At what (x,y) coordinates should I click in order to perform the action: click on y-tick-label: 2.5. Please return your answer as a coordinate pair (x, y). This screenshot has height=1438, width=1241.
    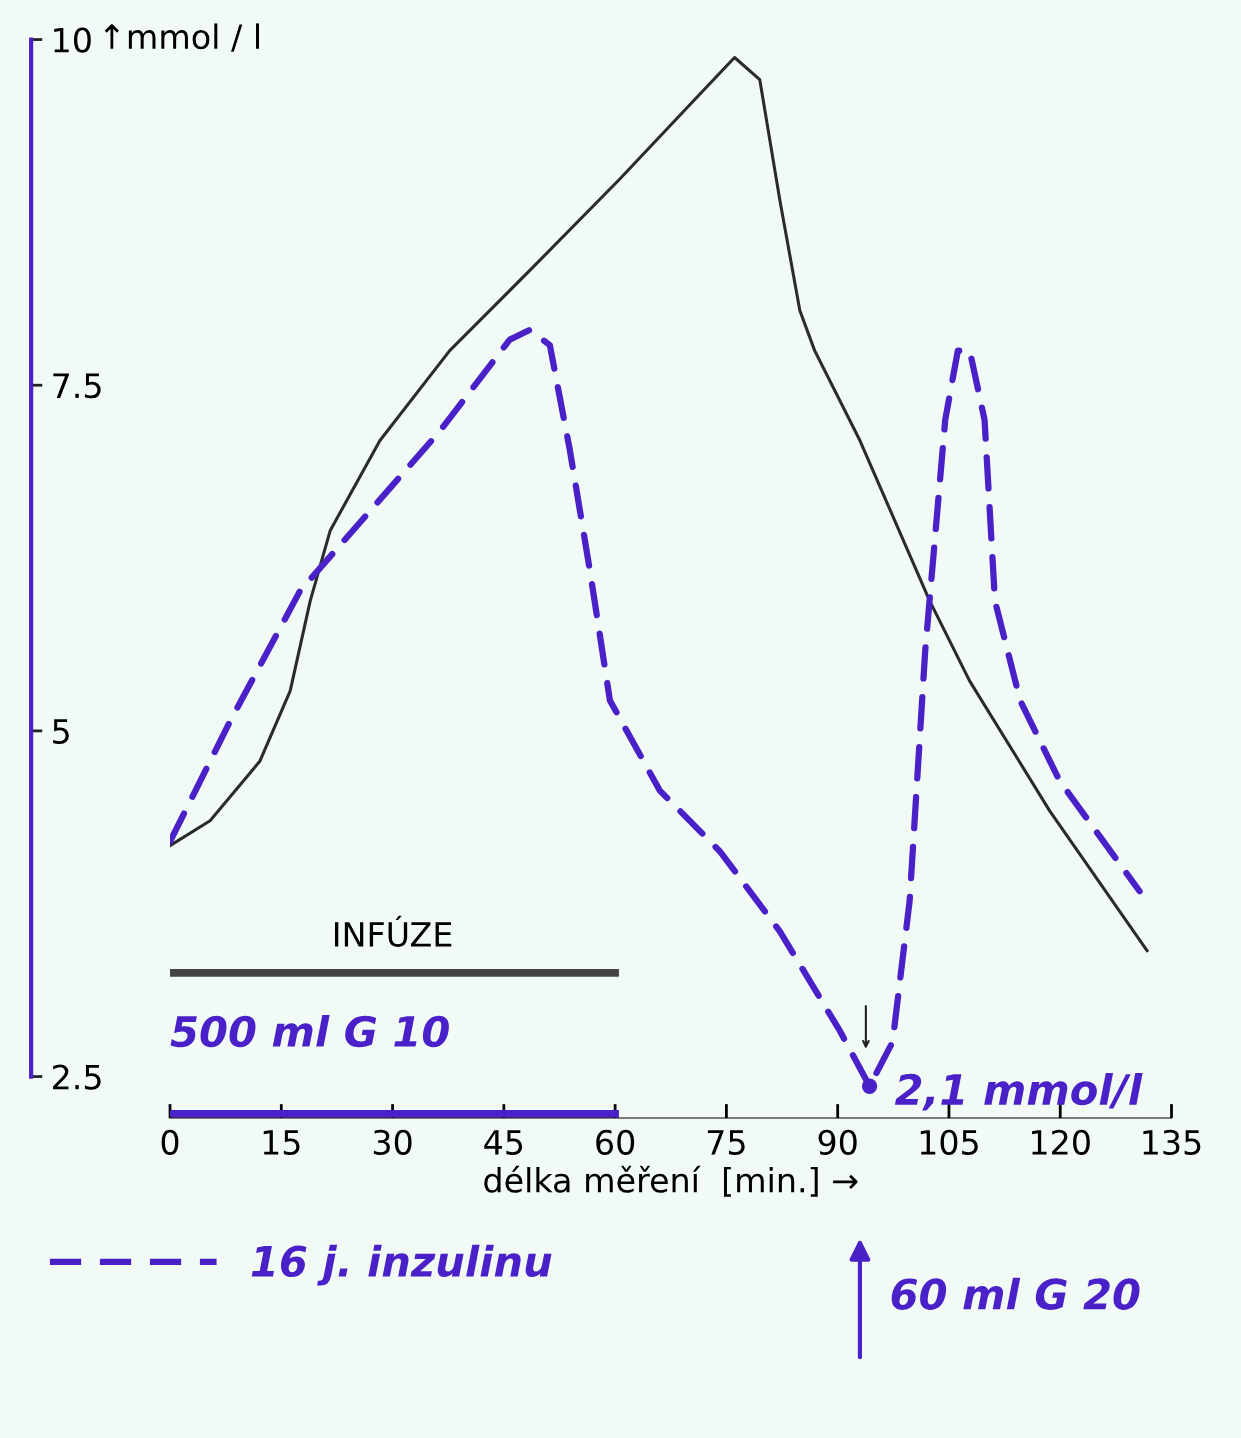
    Looking at the image, I should click on (77, 1077).